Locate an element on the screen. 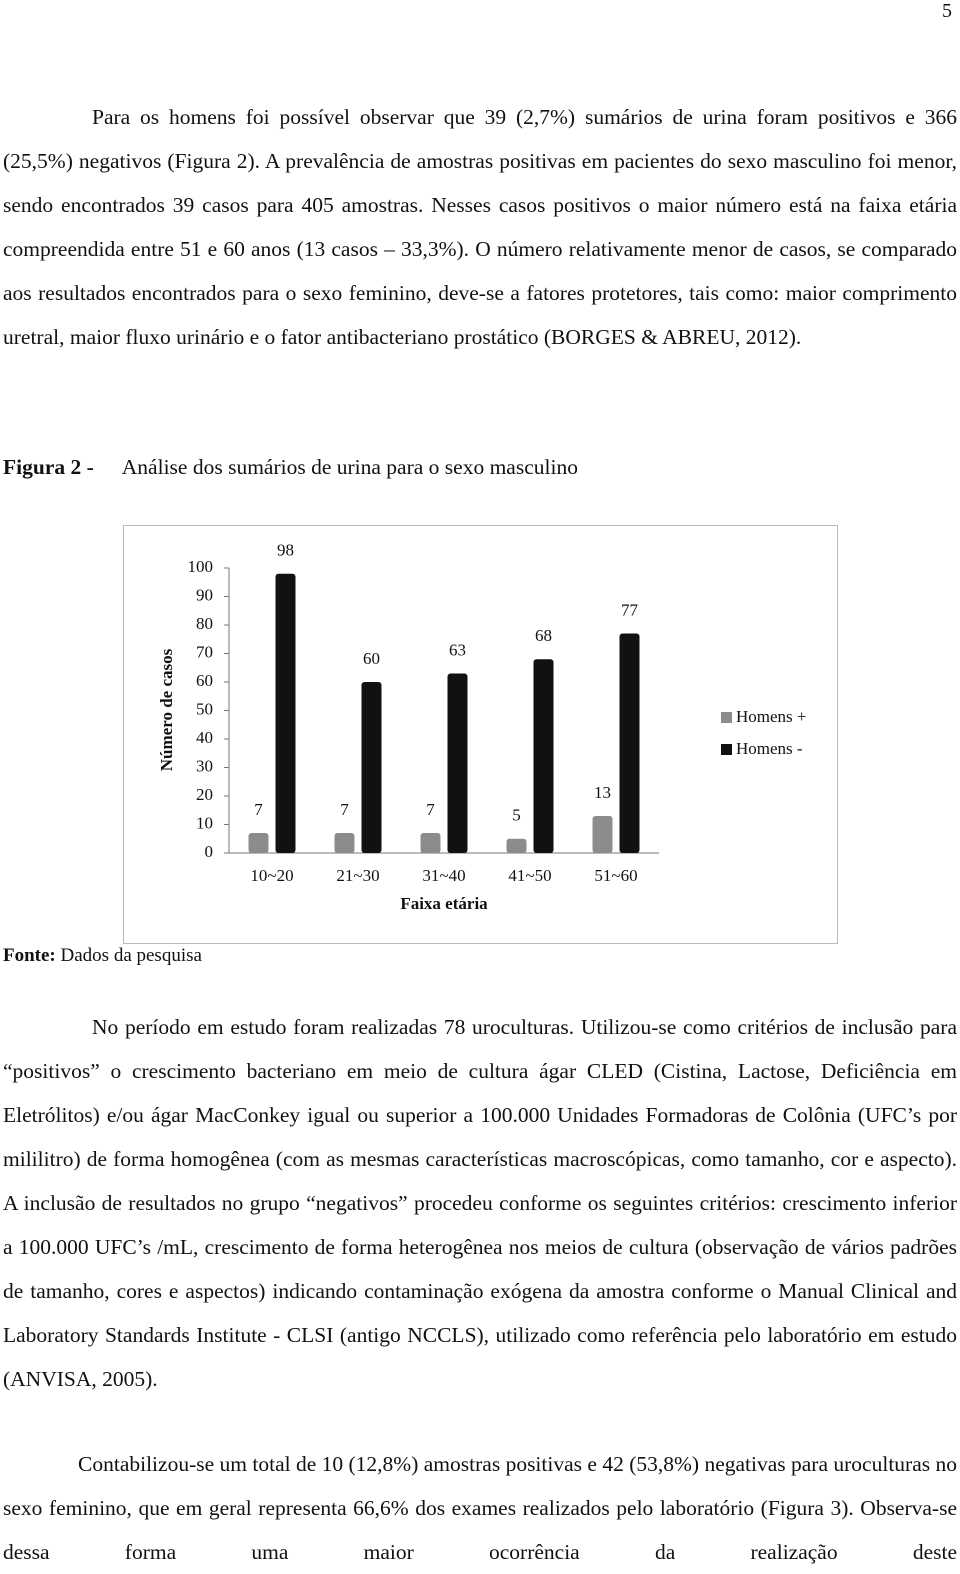 This screenshot has width=960, height=1574. data-label: 5 is located at coordinates (516, 815).